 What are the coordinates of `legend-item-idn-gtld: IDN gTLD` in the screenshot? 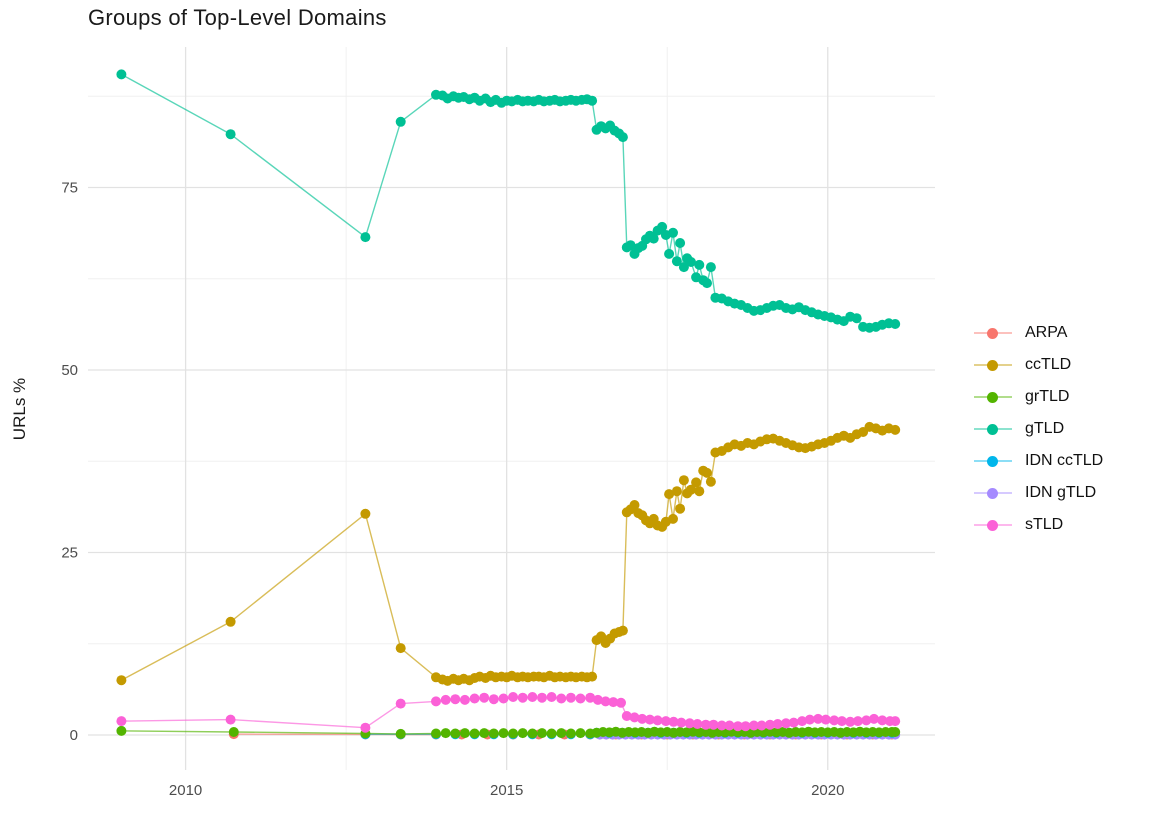 It's located at (1038, 493).